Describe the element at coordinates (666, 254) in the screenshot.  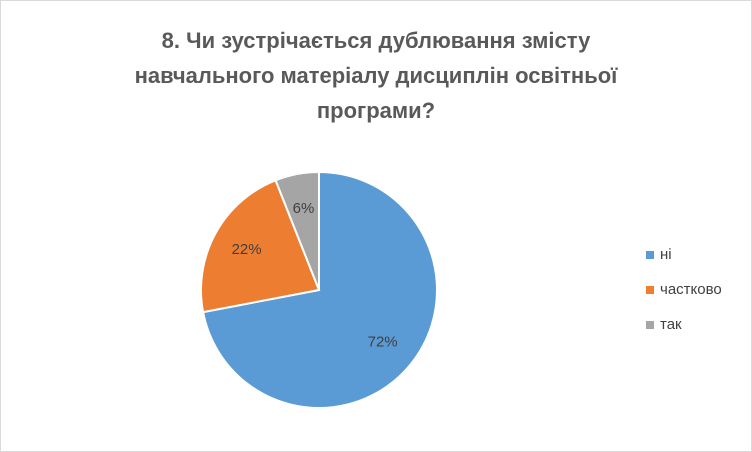
I see `legend-label: ні` at that location.